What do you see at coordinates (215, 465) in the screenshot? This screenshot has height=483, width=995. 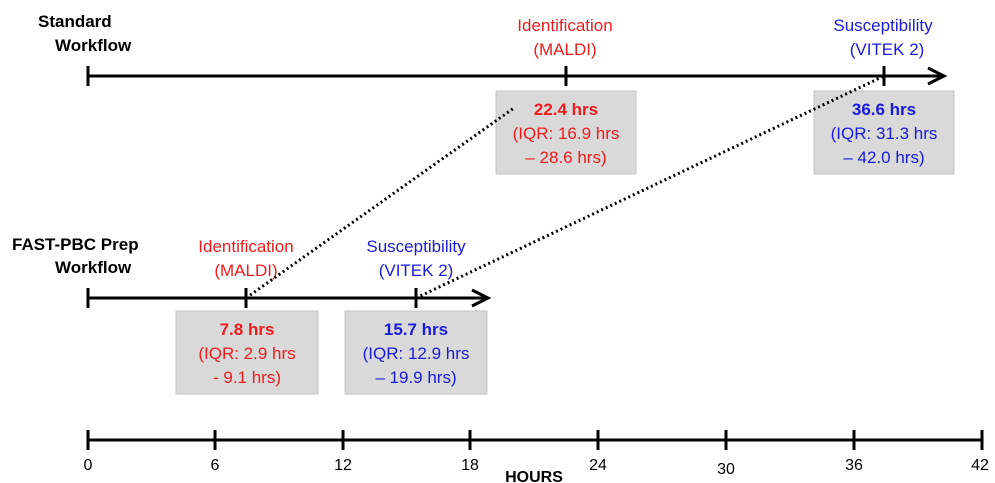 I see `axis-tick-label: 6` at bounding box center [215, 465].